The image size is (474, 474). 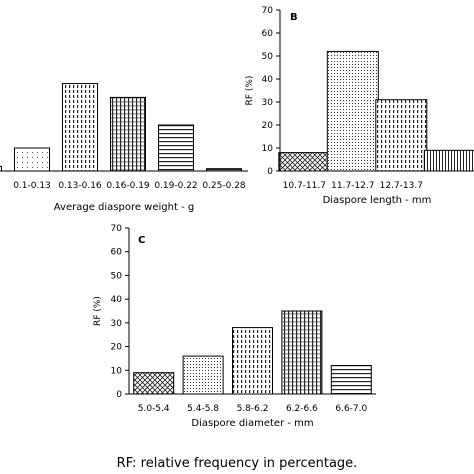 What do you see at coordinates (175, 186) in the screenshot?
I see `x-tick-label: 0.19-0.22` at bounding box center [175, 186].